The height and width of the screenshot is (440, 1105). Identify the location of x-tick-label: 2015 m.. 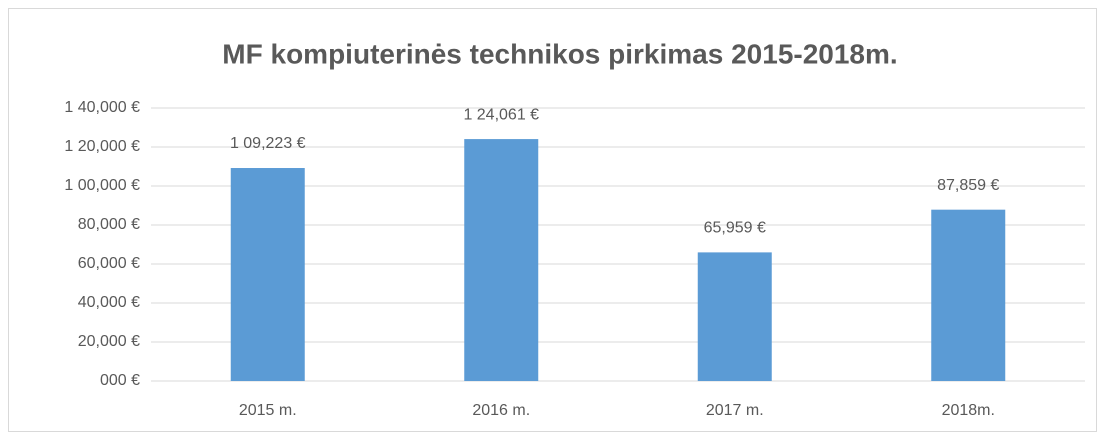
(268, 410).